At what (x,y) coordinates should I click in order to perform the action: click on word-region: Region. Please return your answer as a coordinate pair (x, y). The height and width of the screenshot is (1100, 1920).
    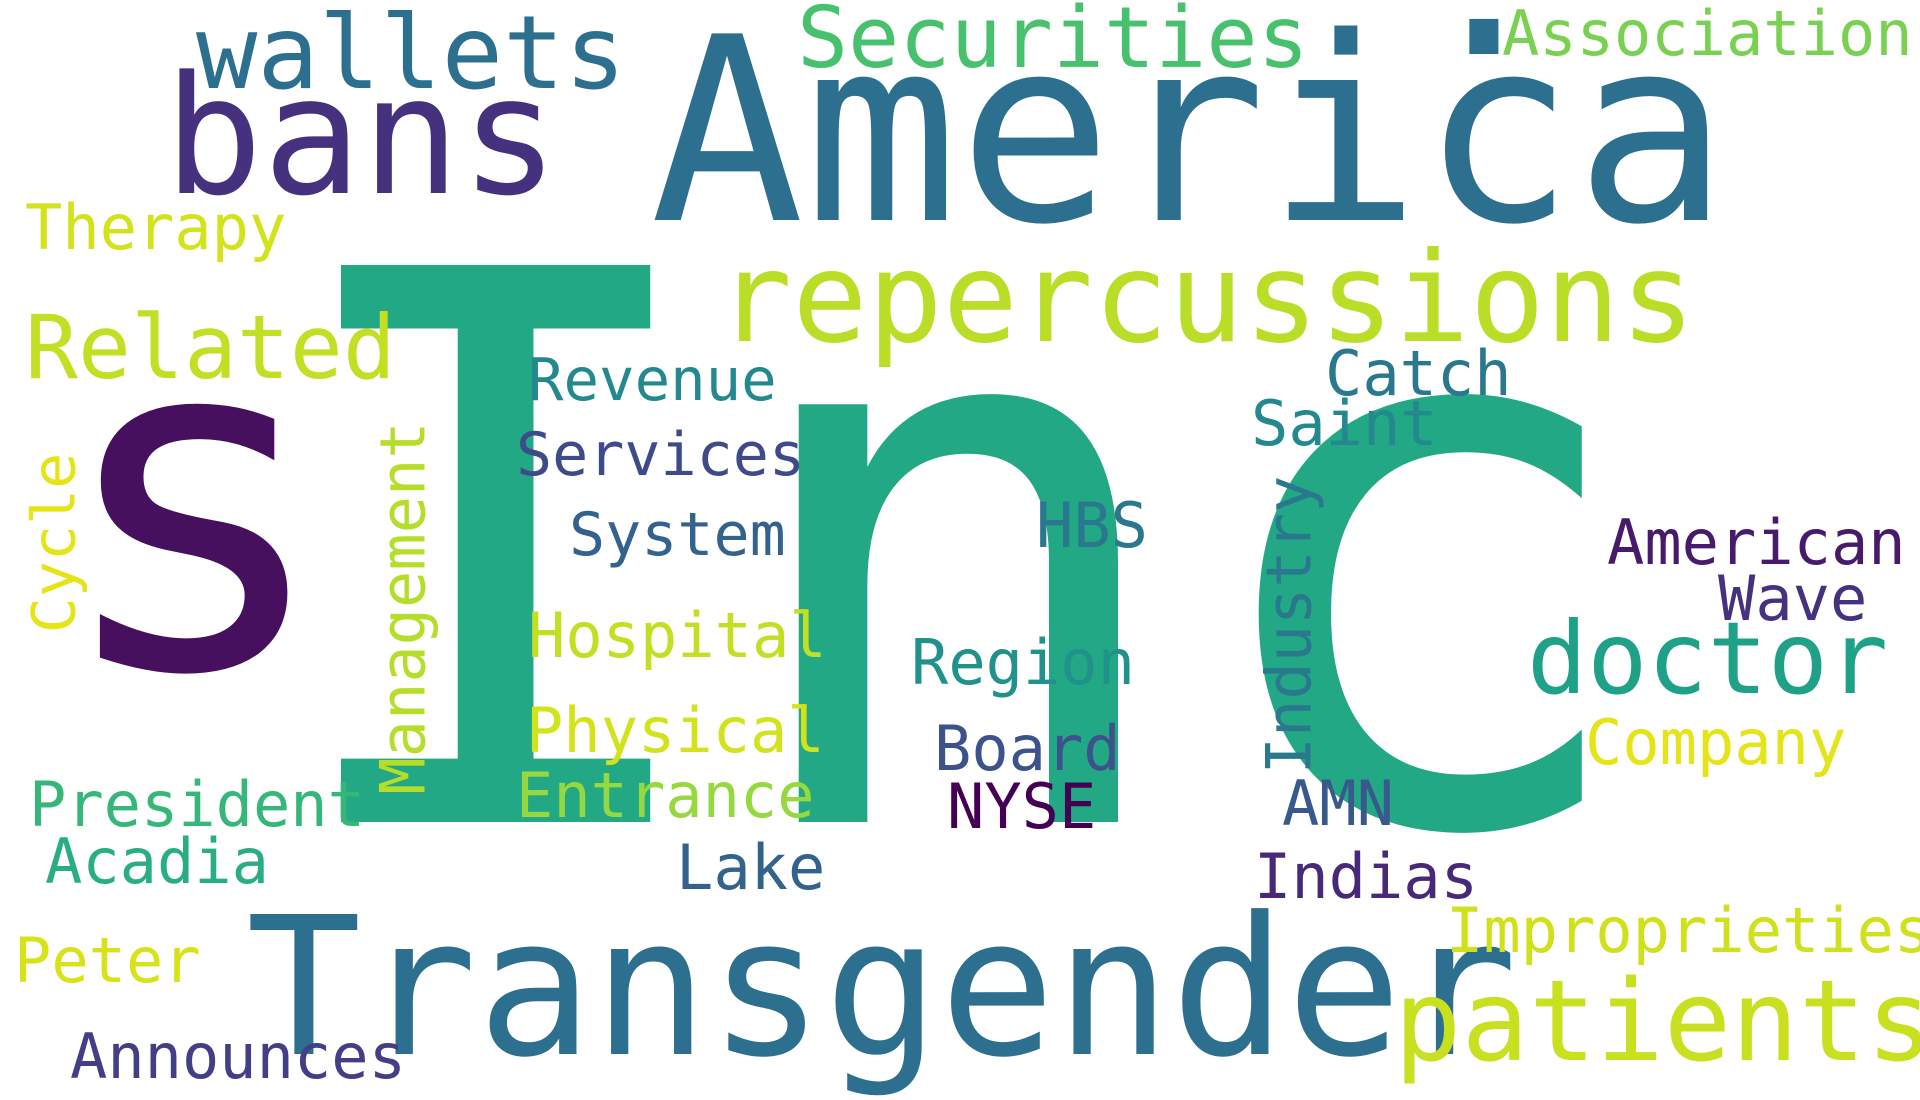
    Looking at the image, I should click on (1023, 662).